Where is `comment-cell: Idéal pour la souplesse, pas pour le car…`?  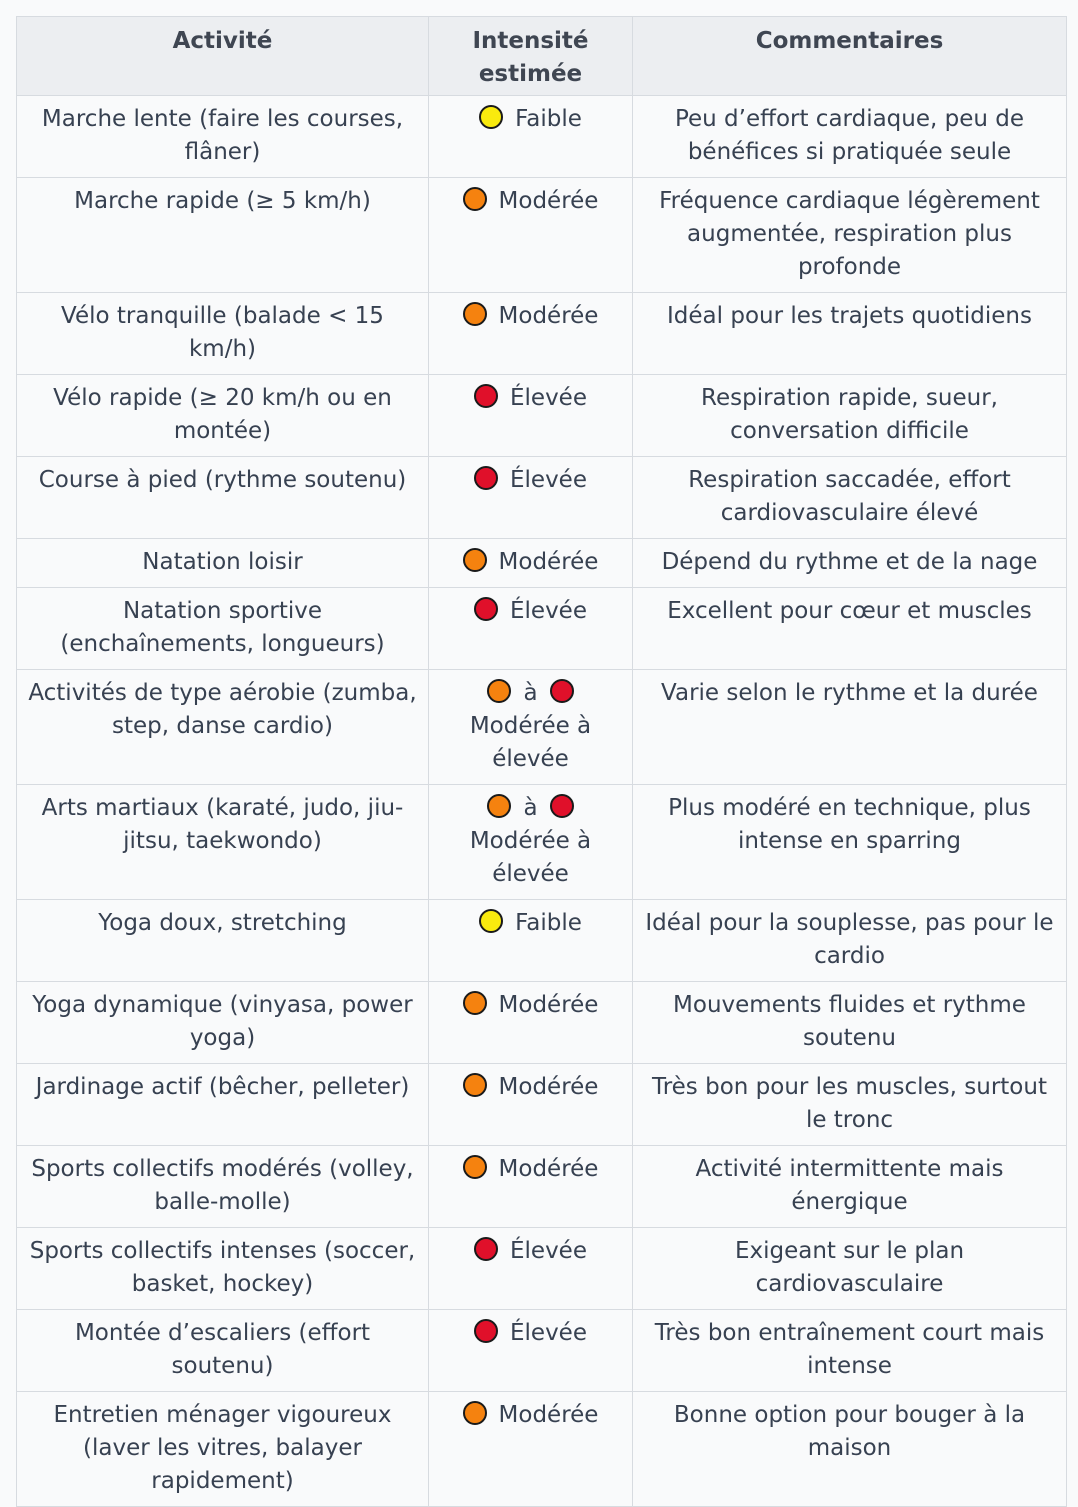
comment-cell: Idéal pour la souplesse, pas pour le car… is located at coordinates (849, 940).